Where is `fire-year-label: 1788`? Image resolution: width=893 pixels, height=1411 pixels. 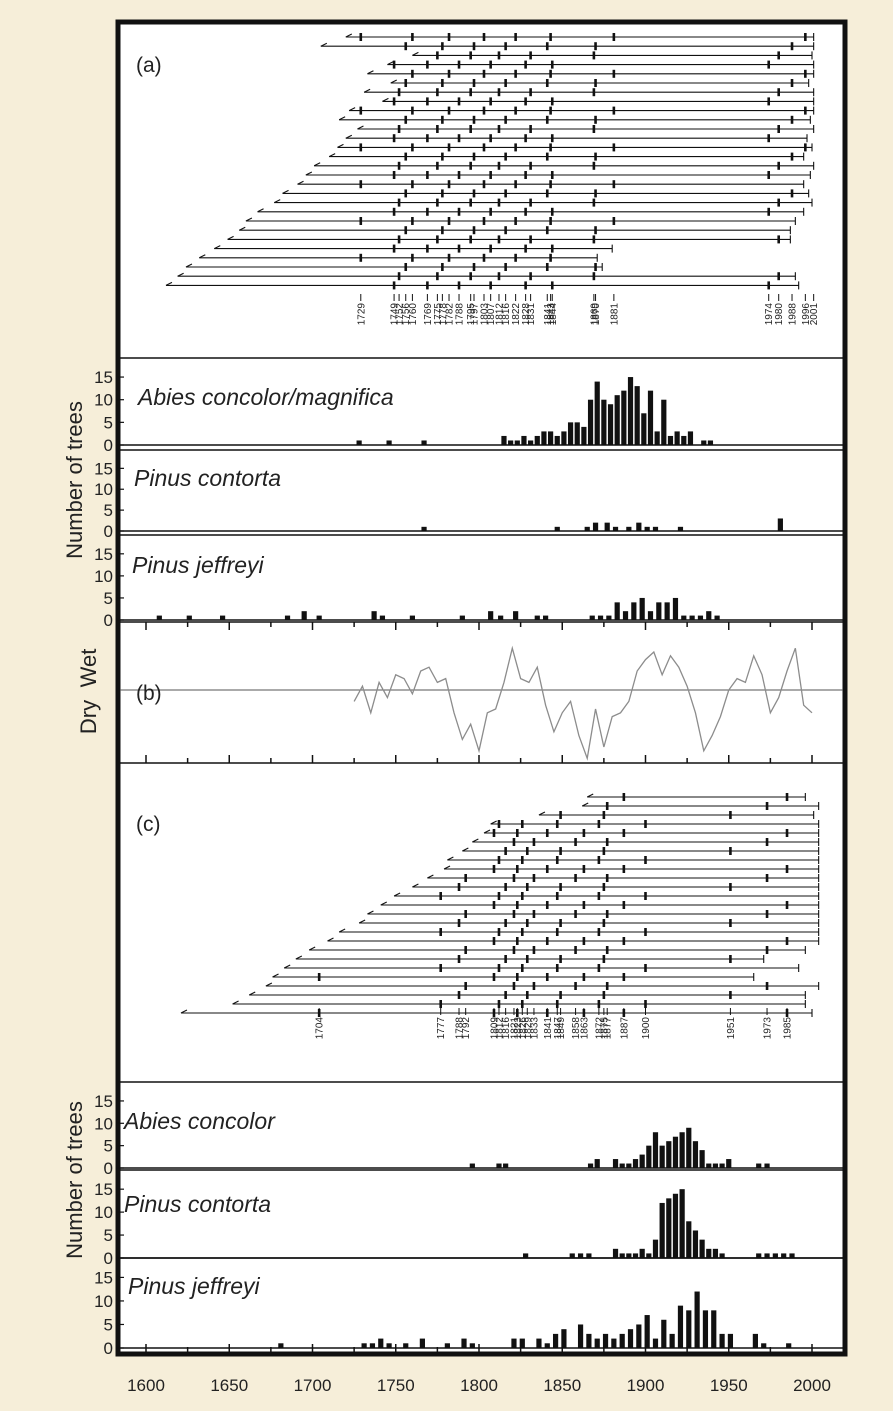 fire-year-label: 1788 is located at coordinates (460, 314).